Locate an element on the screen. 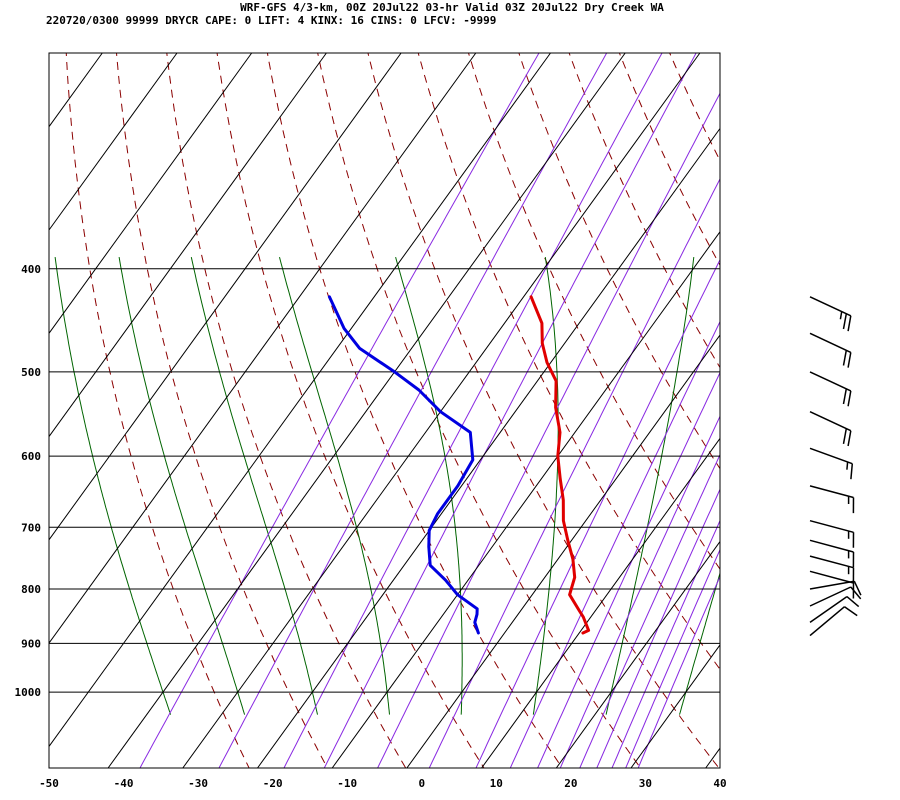 The width and height of the screenshot is (900, 800). x-tick-label: 20 is located at coordinates (570, 783).